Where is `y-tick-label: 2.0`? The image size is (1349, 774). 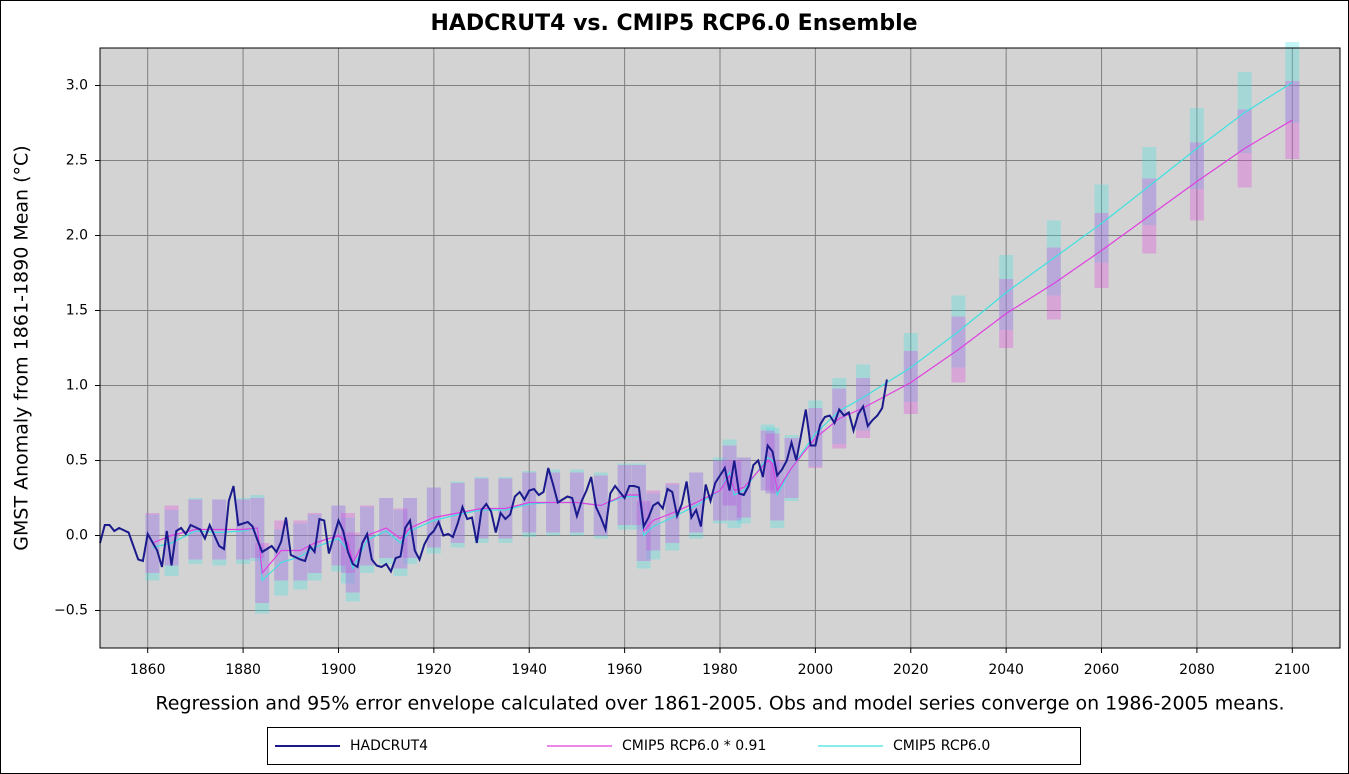 y-tick-label: 2.0 is located at coordinates (77, 236).